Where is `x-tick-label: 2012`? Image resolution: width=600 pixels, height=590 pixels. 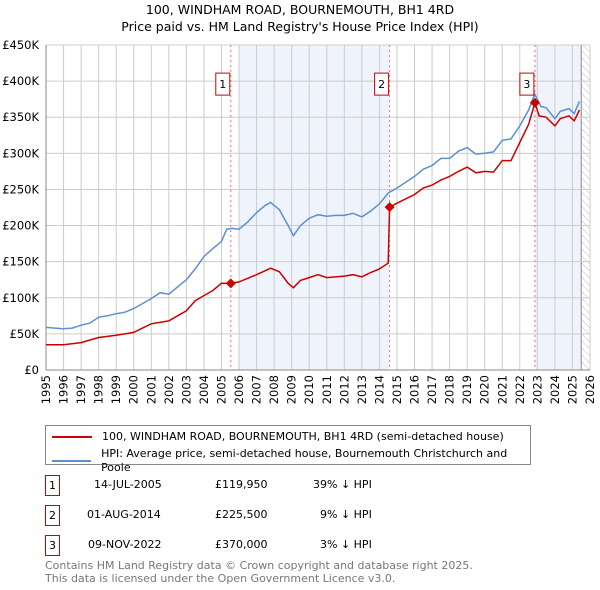
x-tick-label: 2012 is located at coordinates (344, 389).